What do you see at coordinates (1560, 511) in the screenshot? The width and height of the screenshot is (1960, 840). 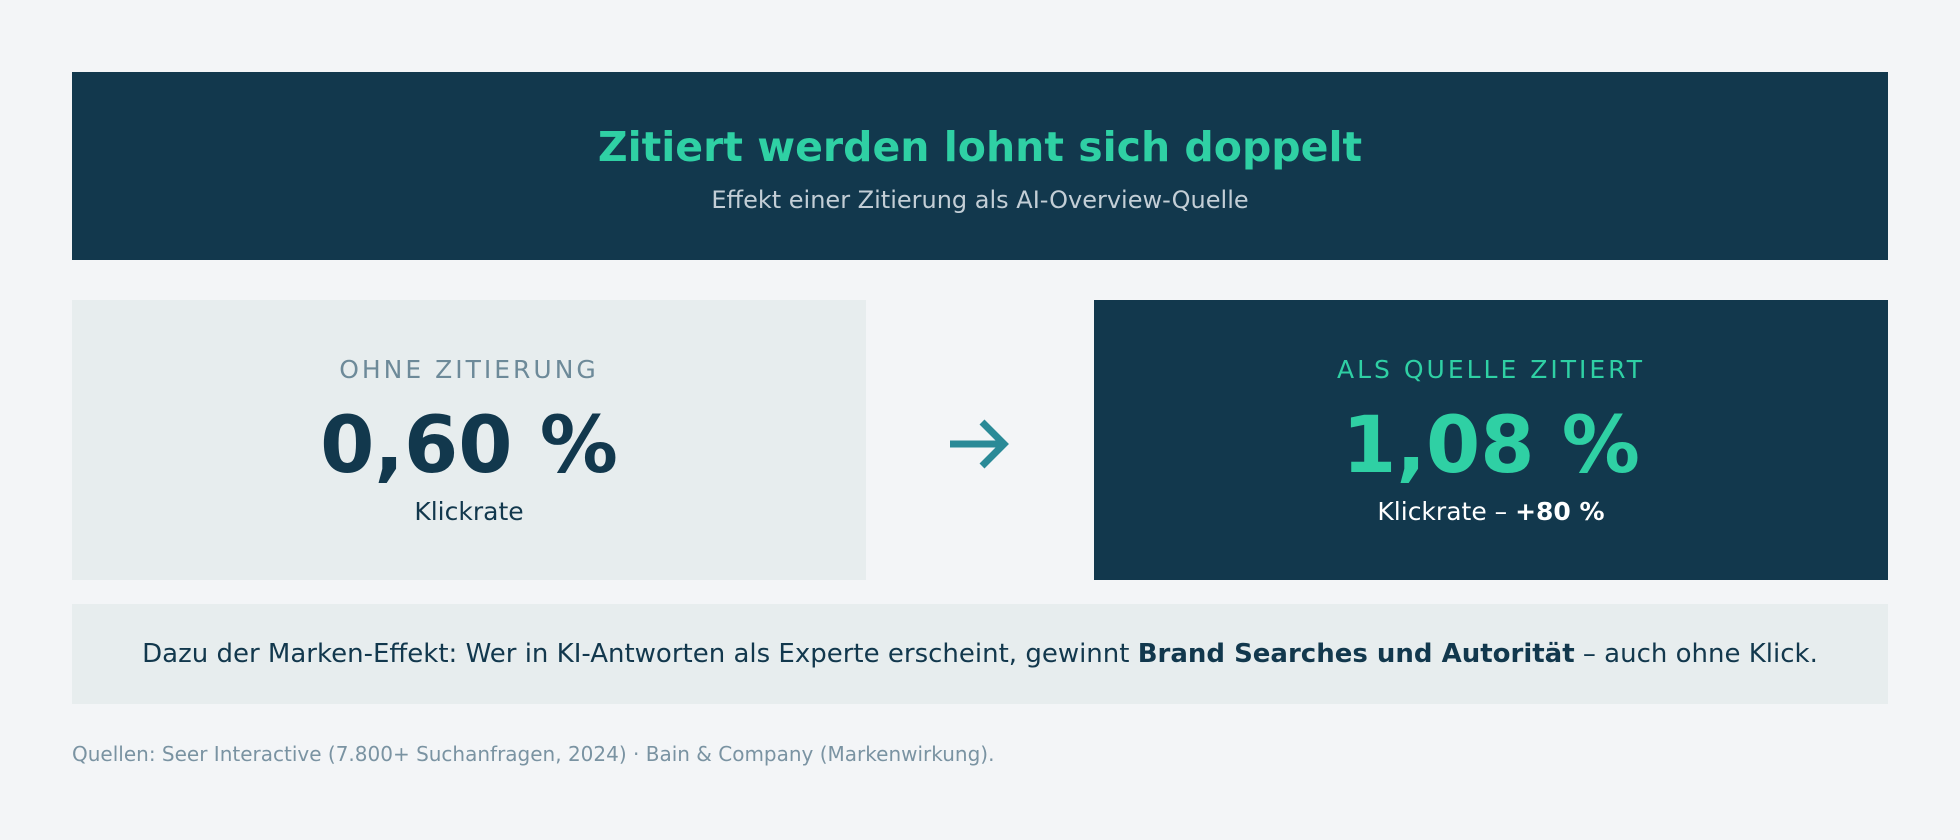 I see `card-right-label-delta: +80 %` at bounding box center [1560, 511].